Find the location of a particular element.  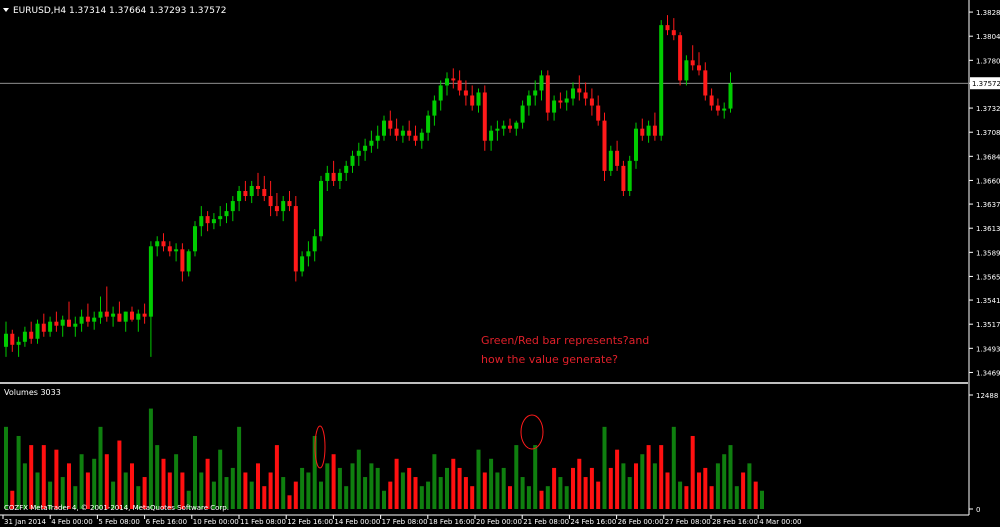

pane-separator is located at coordinates (484, 383).